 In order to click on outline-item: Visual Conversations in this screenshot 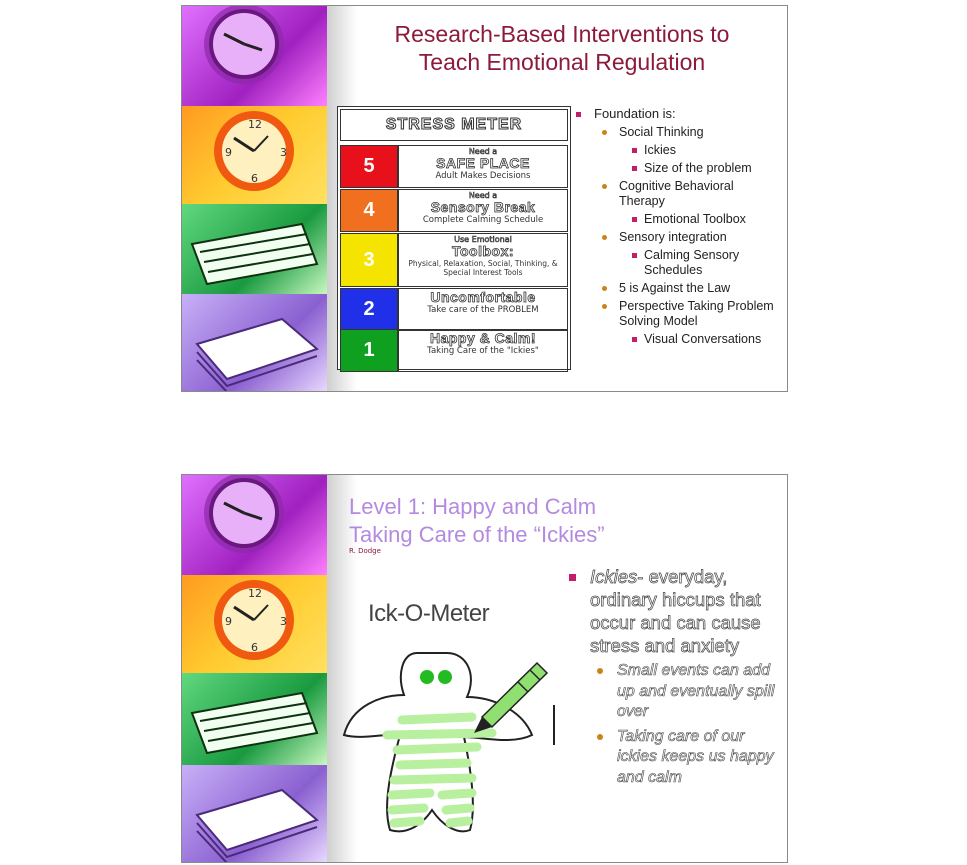, I will do `click(677, 339)`.